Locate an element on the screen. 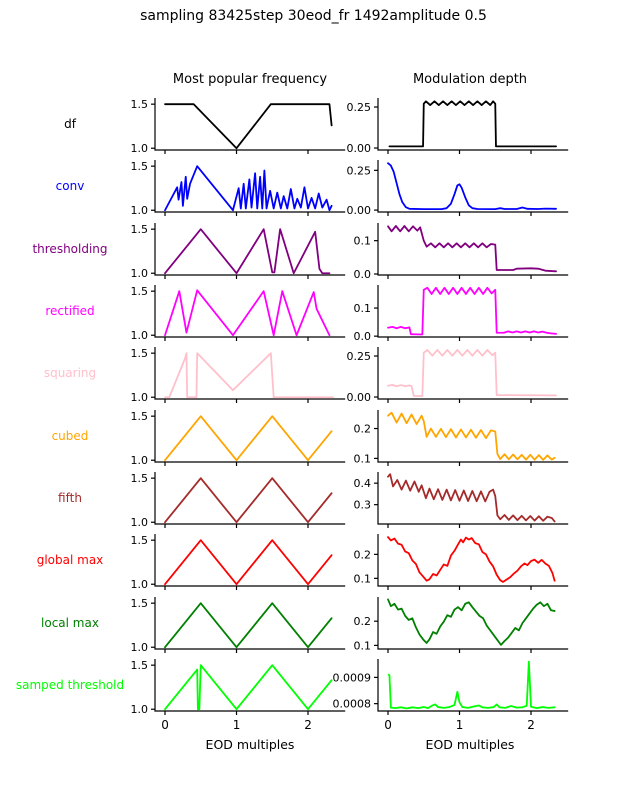 The height and width of the screenshot is (800, 627). data-line-fifth is located at coordinates (248, 500).